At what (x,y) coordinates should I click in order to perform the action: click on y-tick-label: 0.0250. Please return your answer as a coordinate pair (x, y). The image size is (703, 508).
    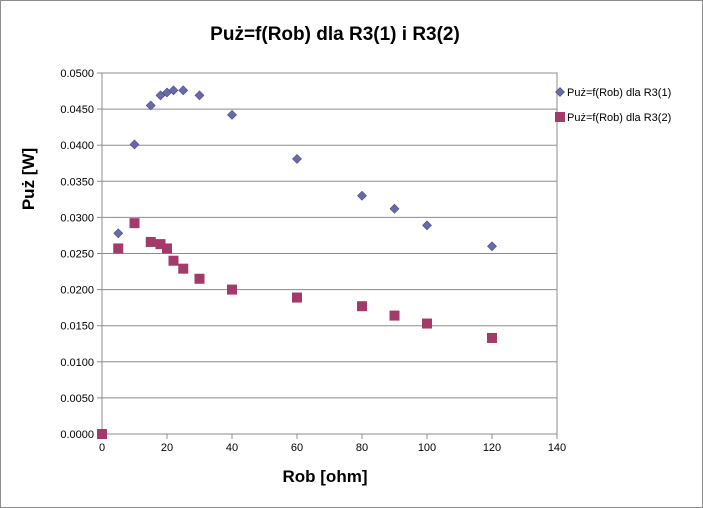
    Looking at the image, I should click on (77, 255).